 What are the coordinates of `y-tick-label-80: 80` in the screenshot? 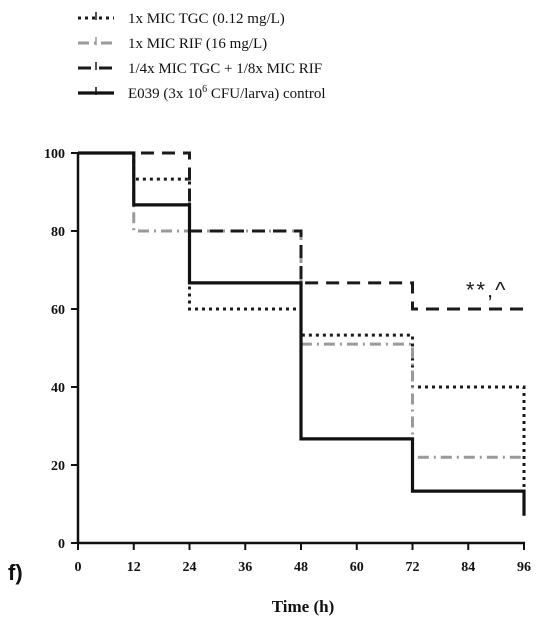 It's located at (58, 232).